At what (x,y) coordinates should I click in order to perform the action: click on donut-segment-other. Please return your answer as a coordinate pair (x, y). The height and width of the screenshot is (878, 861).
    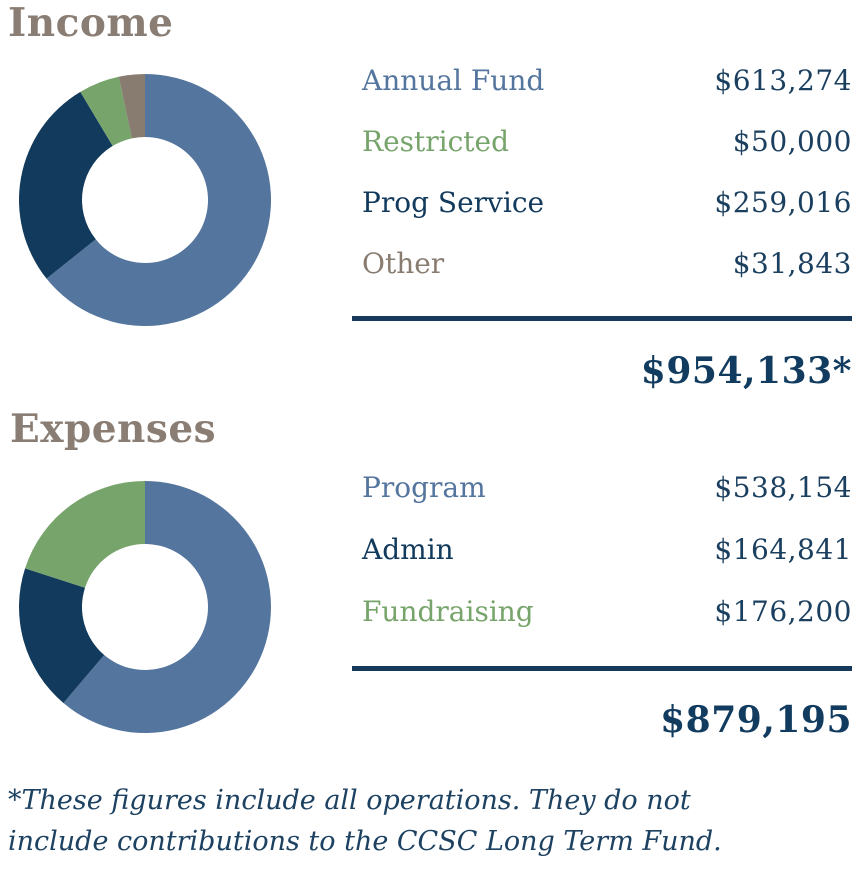
    Looking at the image, I should click on (131, 106).